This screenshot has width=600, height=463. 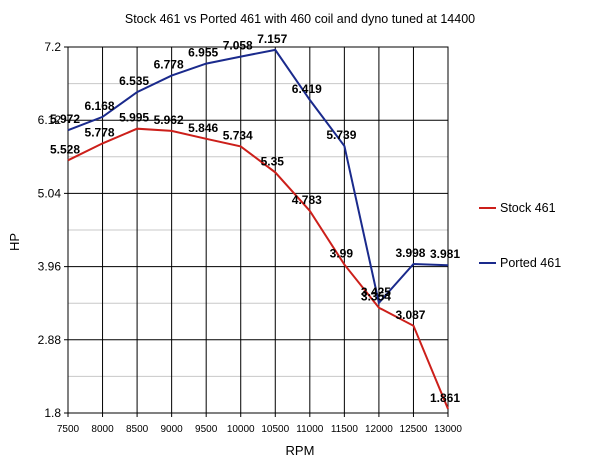 I want to click on data-label: 5.846, so click(x=203, y=128).